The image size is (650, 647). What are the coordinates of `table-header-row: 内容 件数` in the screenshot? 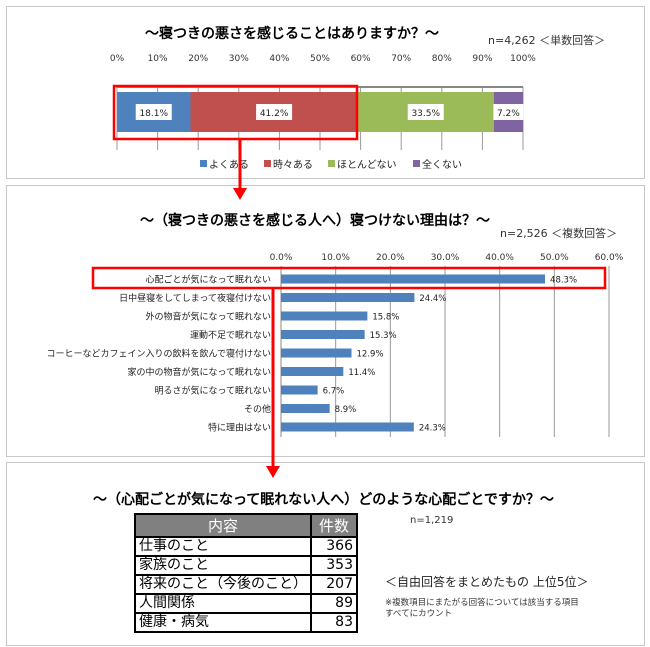 It's located at (246, 525).